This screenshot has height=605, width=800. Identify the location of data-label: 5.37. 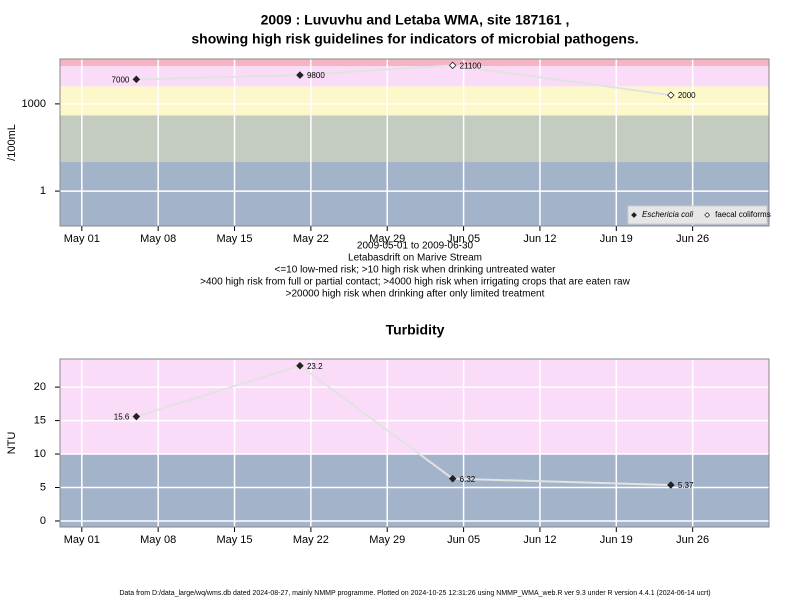
(686, 485).